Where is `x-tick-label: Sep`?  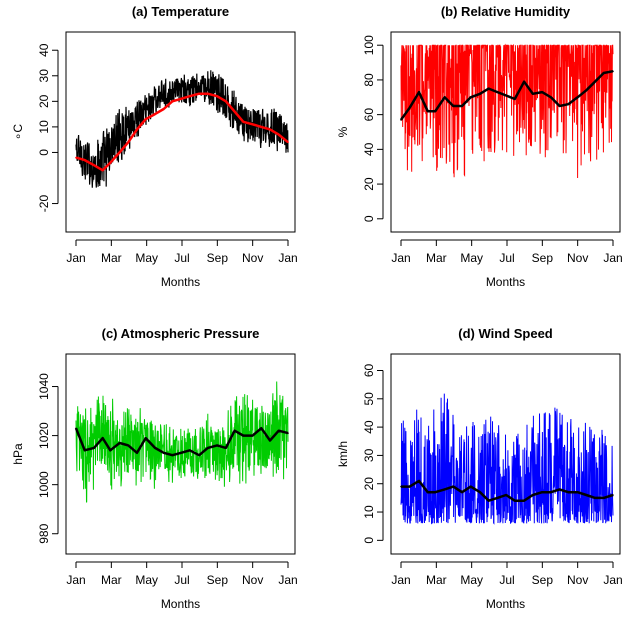
x-tick-label: Sep is located at coordinates (543, 258).